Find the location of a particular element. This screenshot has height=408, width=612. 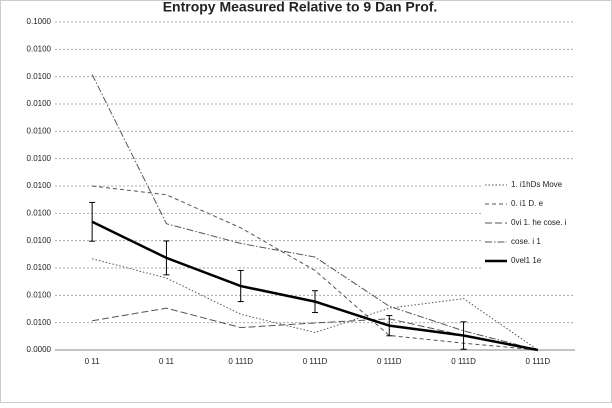

legend-label: 0vel1 1e is located at coordinates (526, 260).